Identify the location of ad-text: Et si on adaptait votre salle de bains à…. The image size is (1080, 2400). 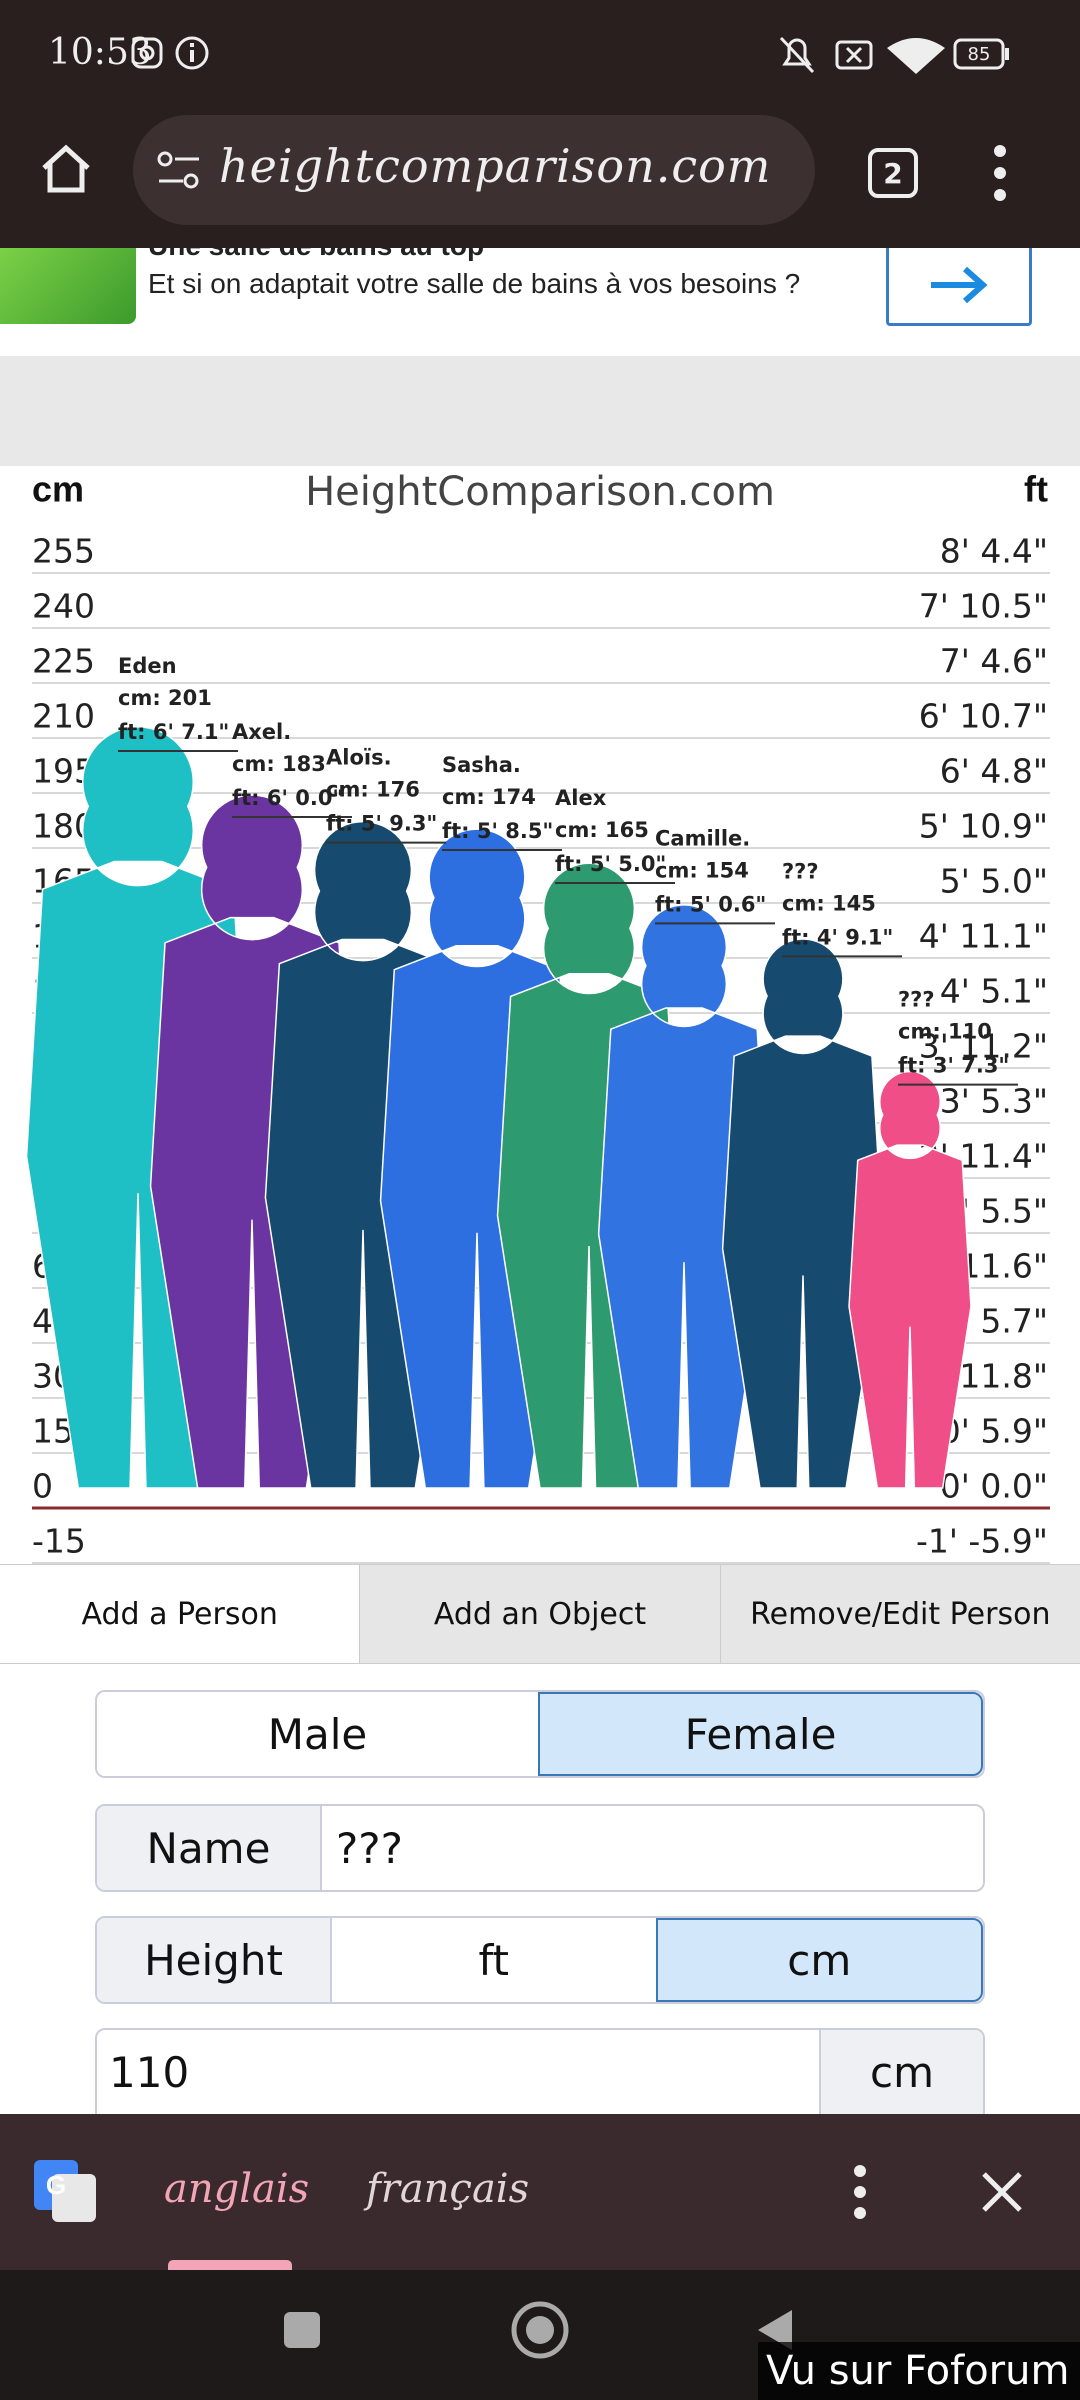
(474, 283).